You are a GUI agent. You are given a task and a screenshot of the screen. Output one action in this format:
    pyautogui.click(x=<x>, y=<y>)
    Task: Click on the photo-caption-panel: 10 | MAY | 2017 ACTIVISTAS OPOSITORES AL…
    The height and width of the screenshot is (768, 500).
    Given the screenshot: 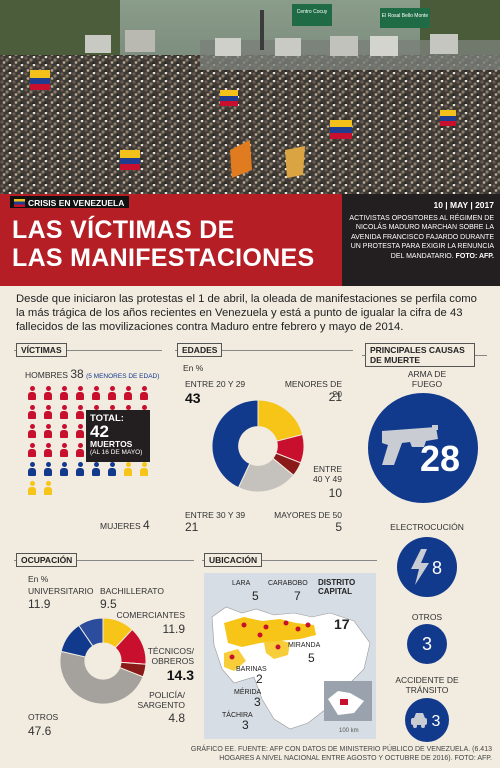 What is the action you would take?
    pyautogui.click(x=421, y=240)
    